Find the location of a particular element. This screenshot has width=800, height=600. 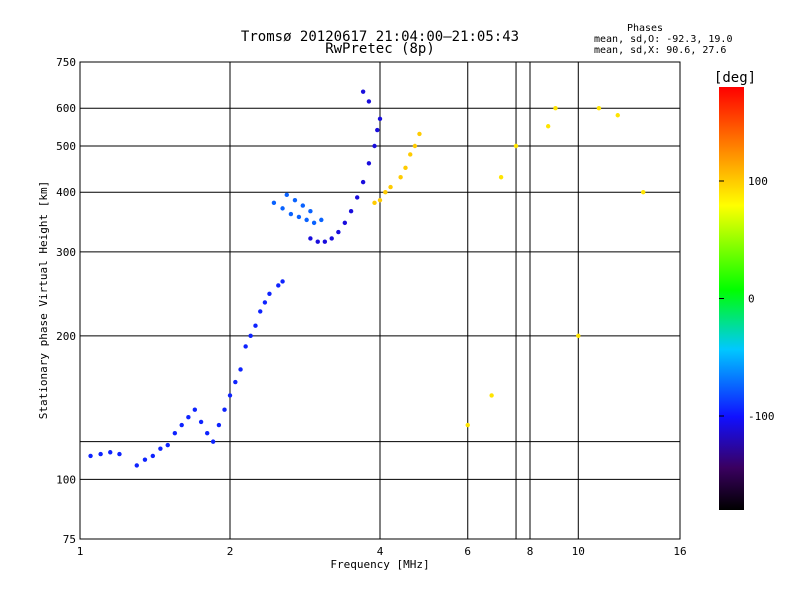

x-tick-label: 10 is located at coordinates (578, 551).